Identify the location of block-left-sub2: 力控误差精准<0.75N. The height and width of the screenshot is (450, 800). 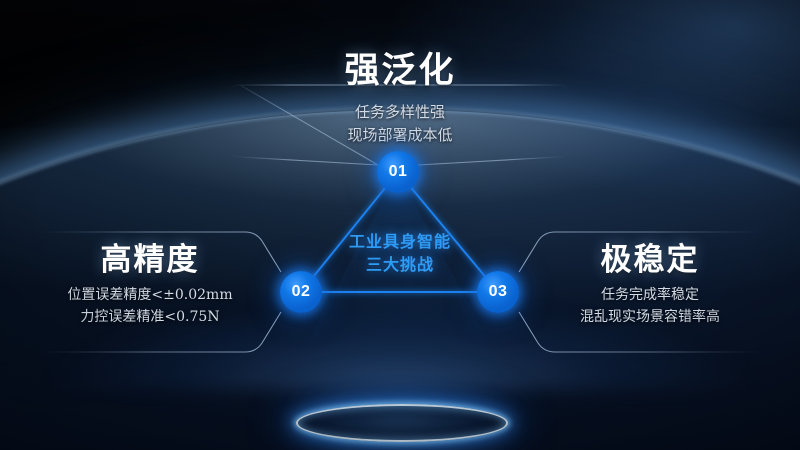
(150, 316).